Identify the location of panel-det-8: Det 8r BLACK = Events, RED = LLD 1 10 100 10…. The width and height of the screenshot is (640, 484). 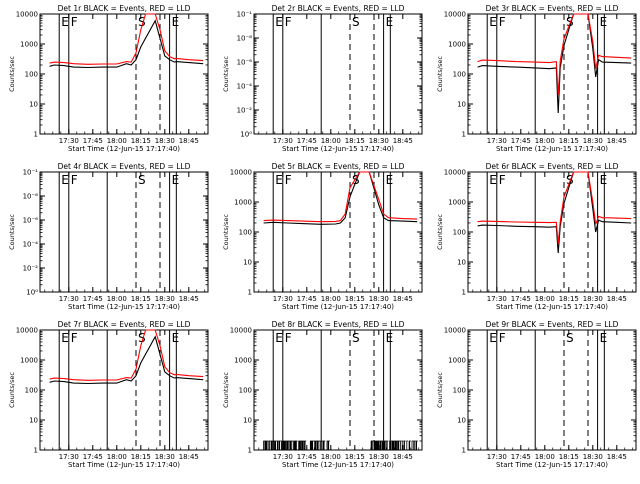
(322, 394).